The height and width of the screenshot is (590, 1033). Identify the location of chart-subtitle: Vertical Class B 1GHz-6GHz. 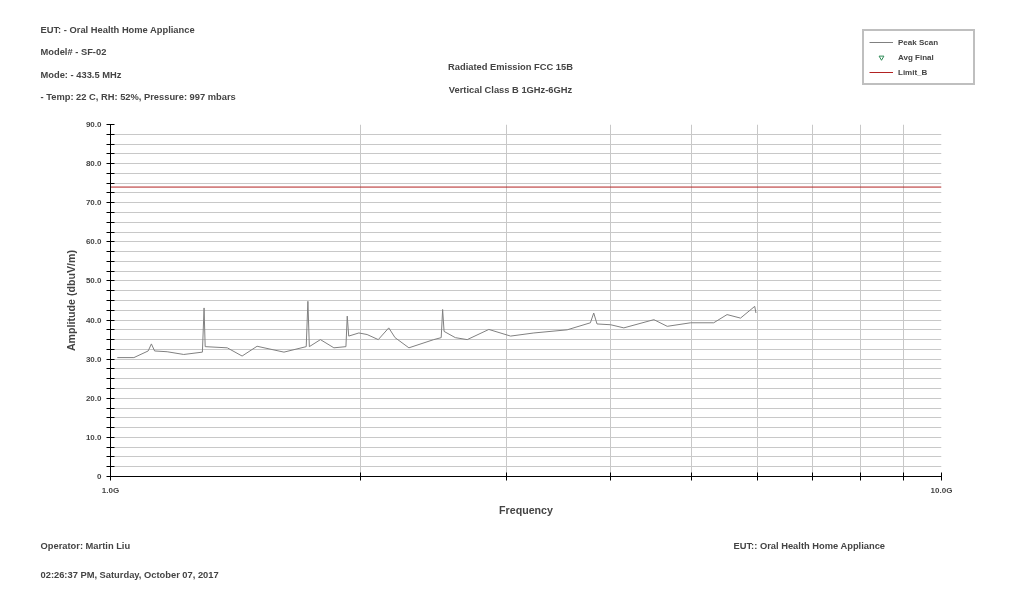
(510, 89).